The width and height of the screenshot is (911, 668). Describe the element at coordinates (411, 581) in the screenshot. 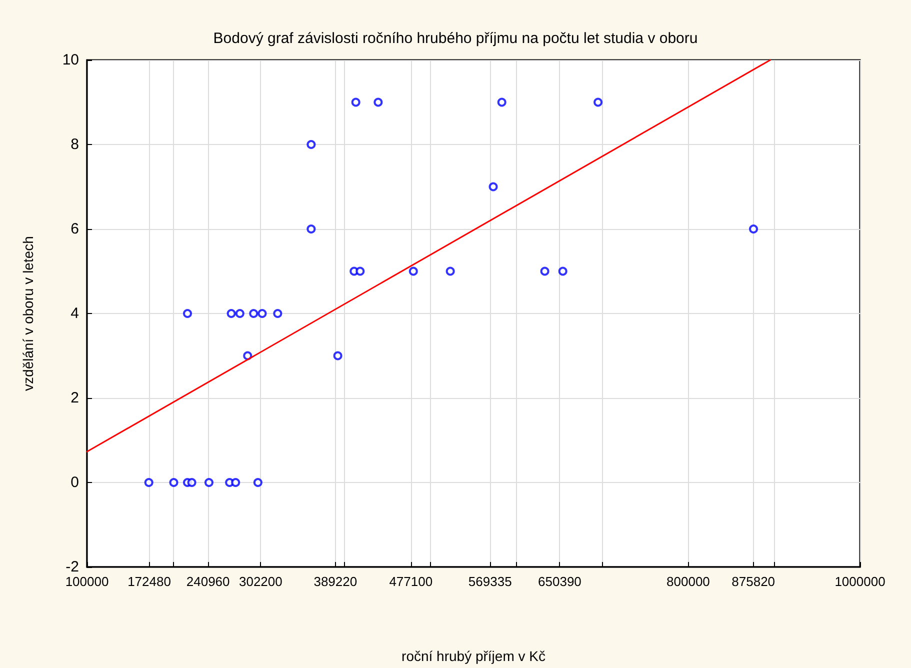

I see `x-tick-label: 477100` at that location.